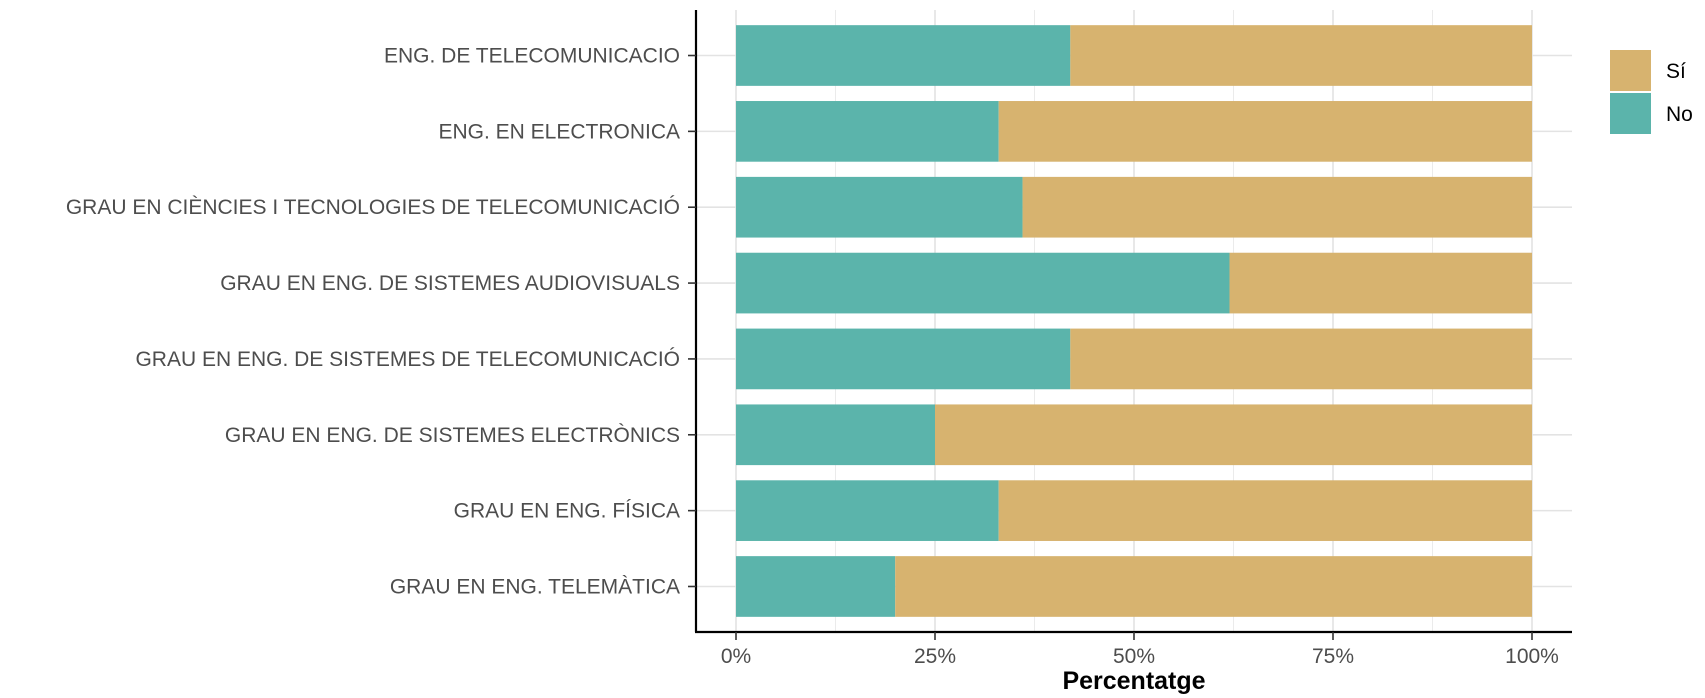  I want to click on x-tick-label: 25%, so click(935, 656).